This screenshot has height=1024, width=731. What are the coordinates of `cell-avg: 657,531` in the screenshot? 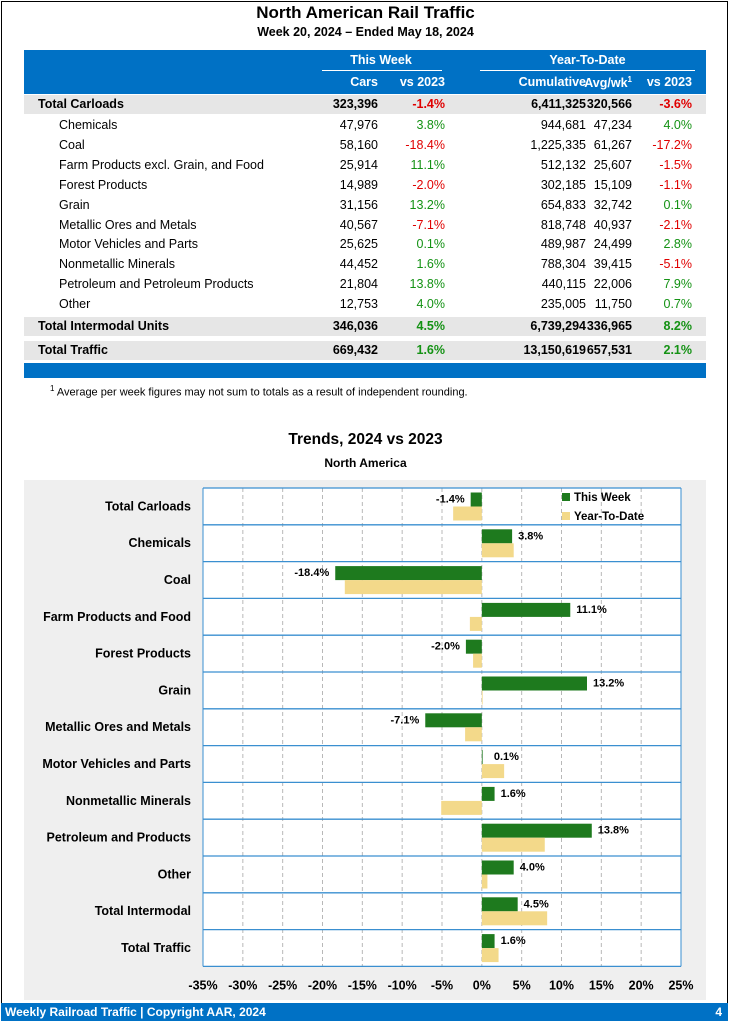 It's located at (609, 350).